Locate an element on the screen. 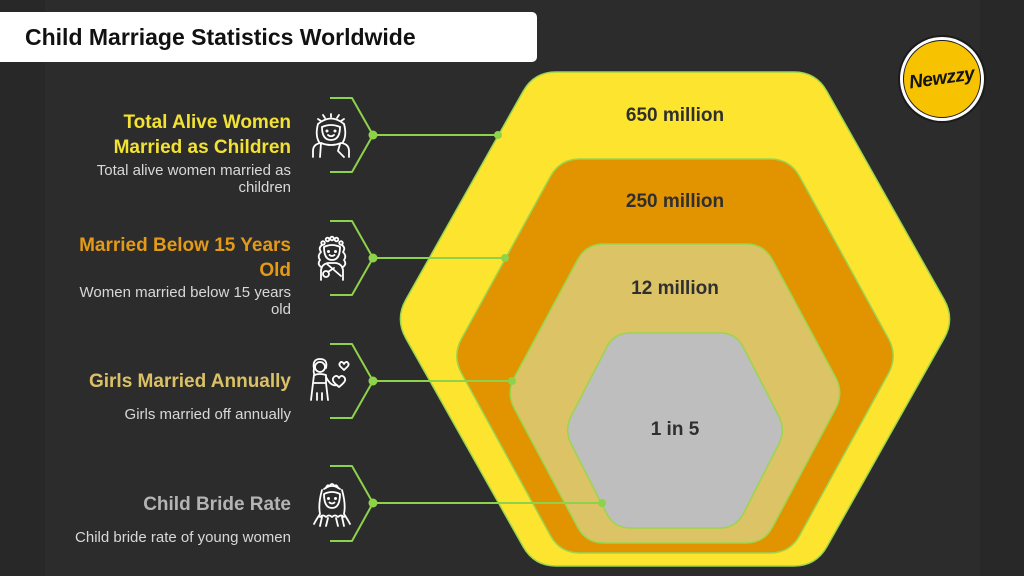 This screenshot has width=1024, height=576. bride-with-veil-icon is located at coordinates (332, 504).